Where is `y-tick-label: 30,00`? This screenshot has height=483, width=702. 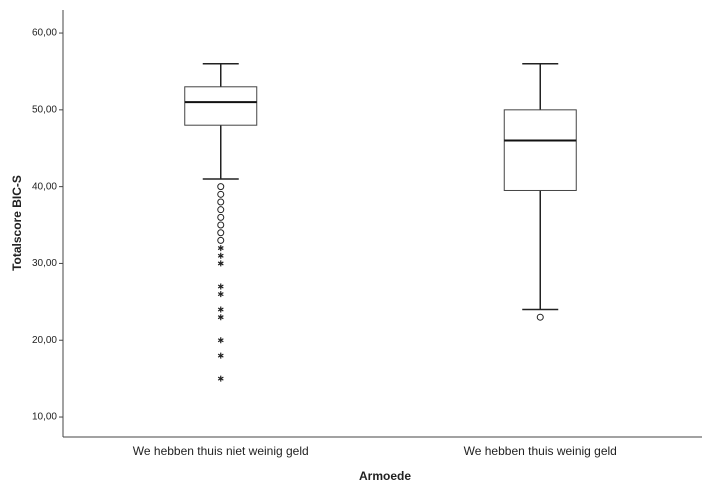
y-tick-label: 30,00 is located at coordinates (44, 263).